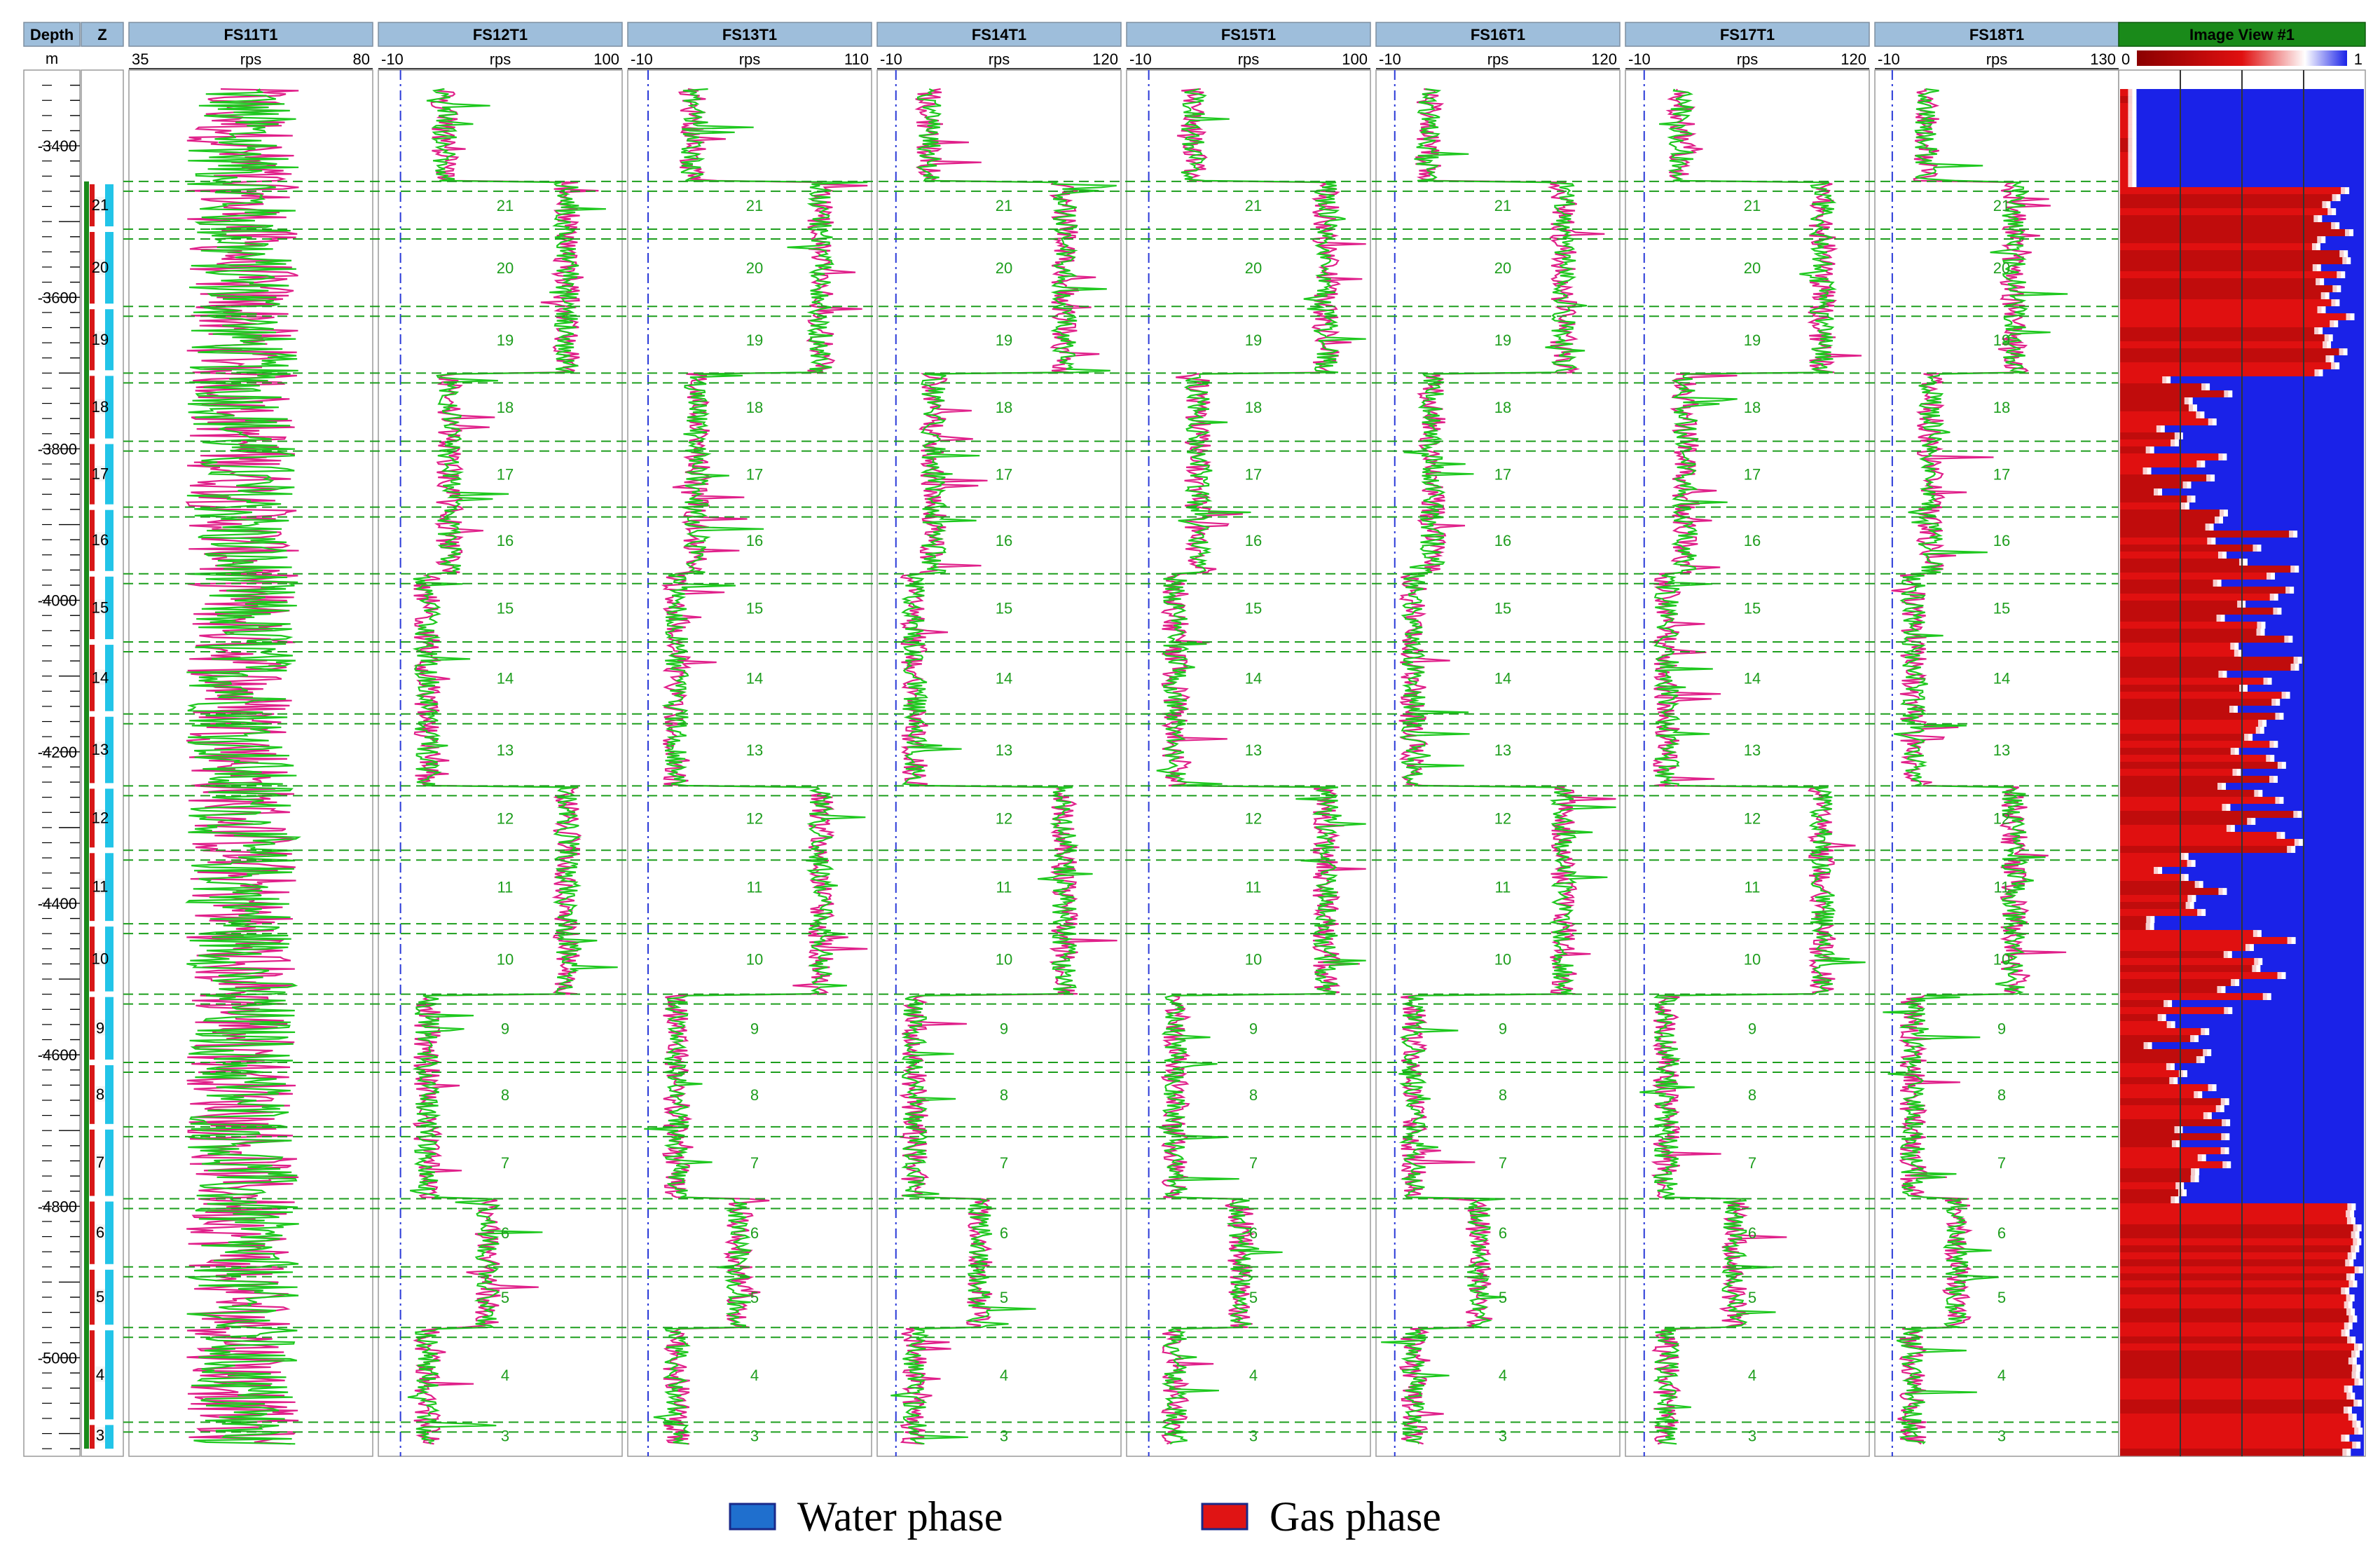 The image size is (2380, 1560). Describe the element at coordinates (754, 1233) in the screenshot. I see `track-zone-label: 6` at that location.